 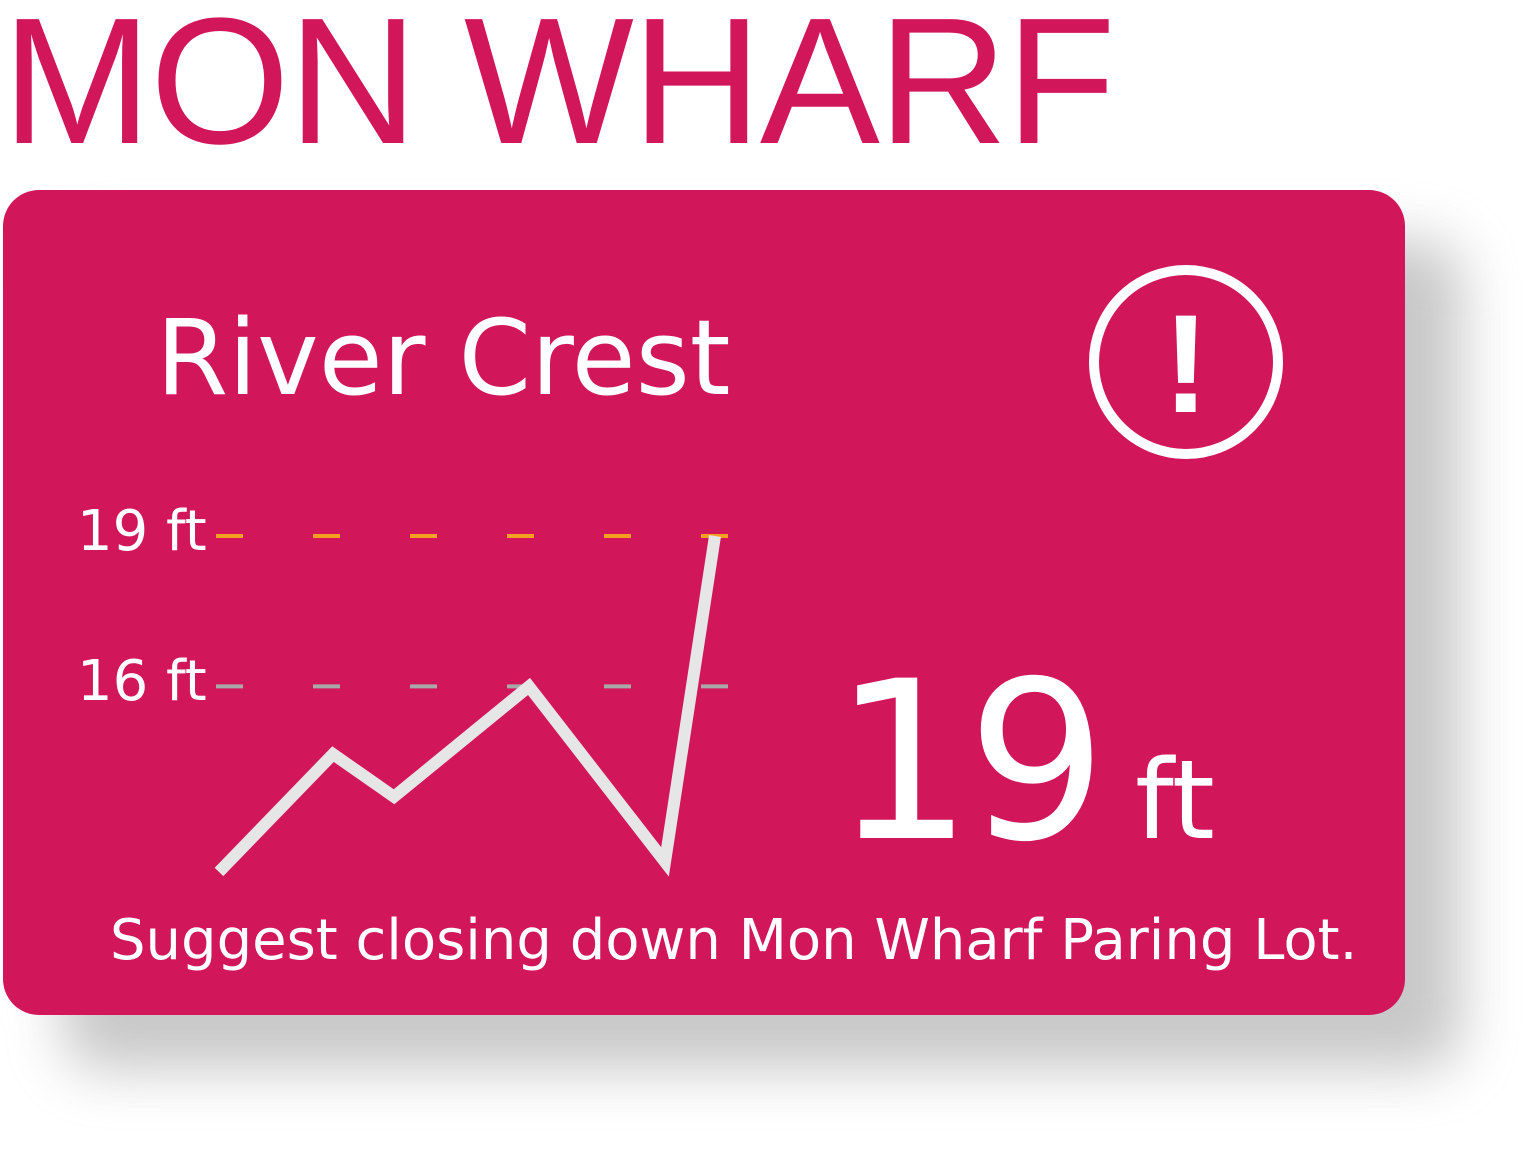 What do you see at coordinates (142, 682) in the screenshot?
I see `y-tick-label-16: 16 ft` at bounding box center [142, 682].